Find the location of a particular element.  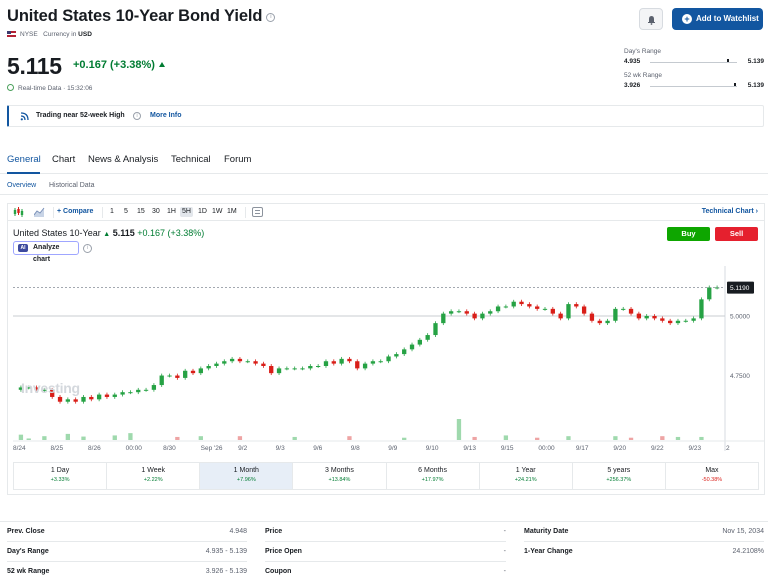

x-tick-label: 9/6 is located at coordinates (317, 448).